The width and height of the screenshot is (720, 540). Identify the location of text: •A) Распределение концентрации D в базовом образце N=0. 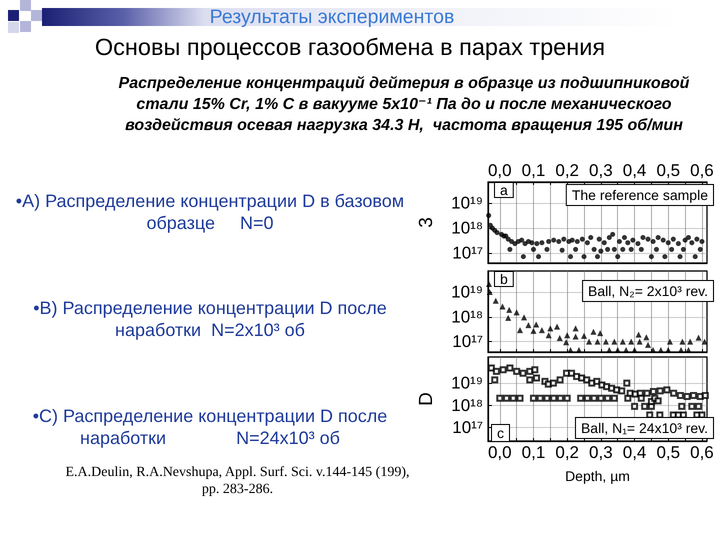
(210, 212).